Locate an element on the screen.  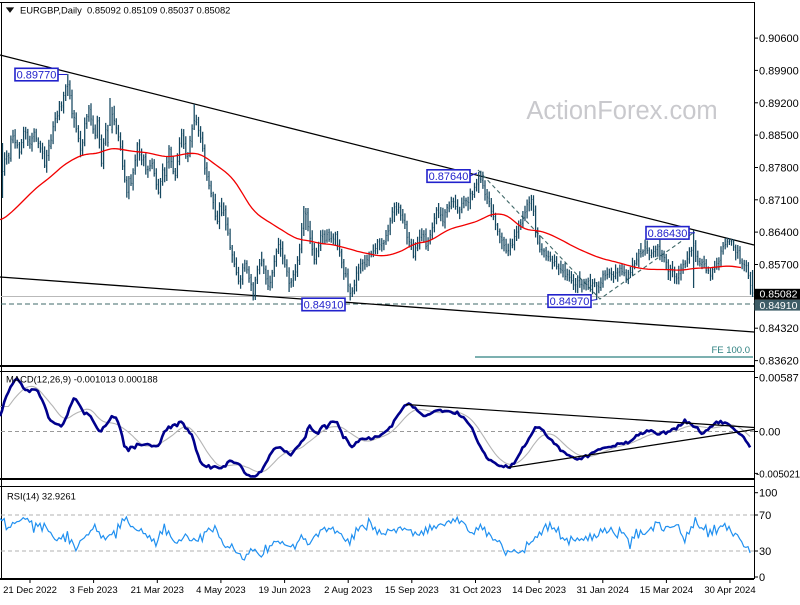
svg-text:MACD(12,26,9) -0.001013 0.0001: MACD(12,26,9) -0.001013 0.000188 is located at coordinates (82, 379).